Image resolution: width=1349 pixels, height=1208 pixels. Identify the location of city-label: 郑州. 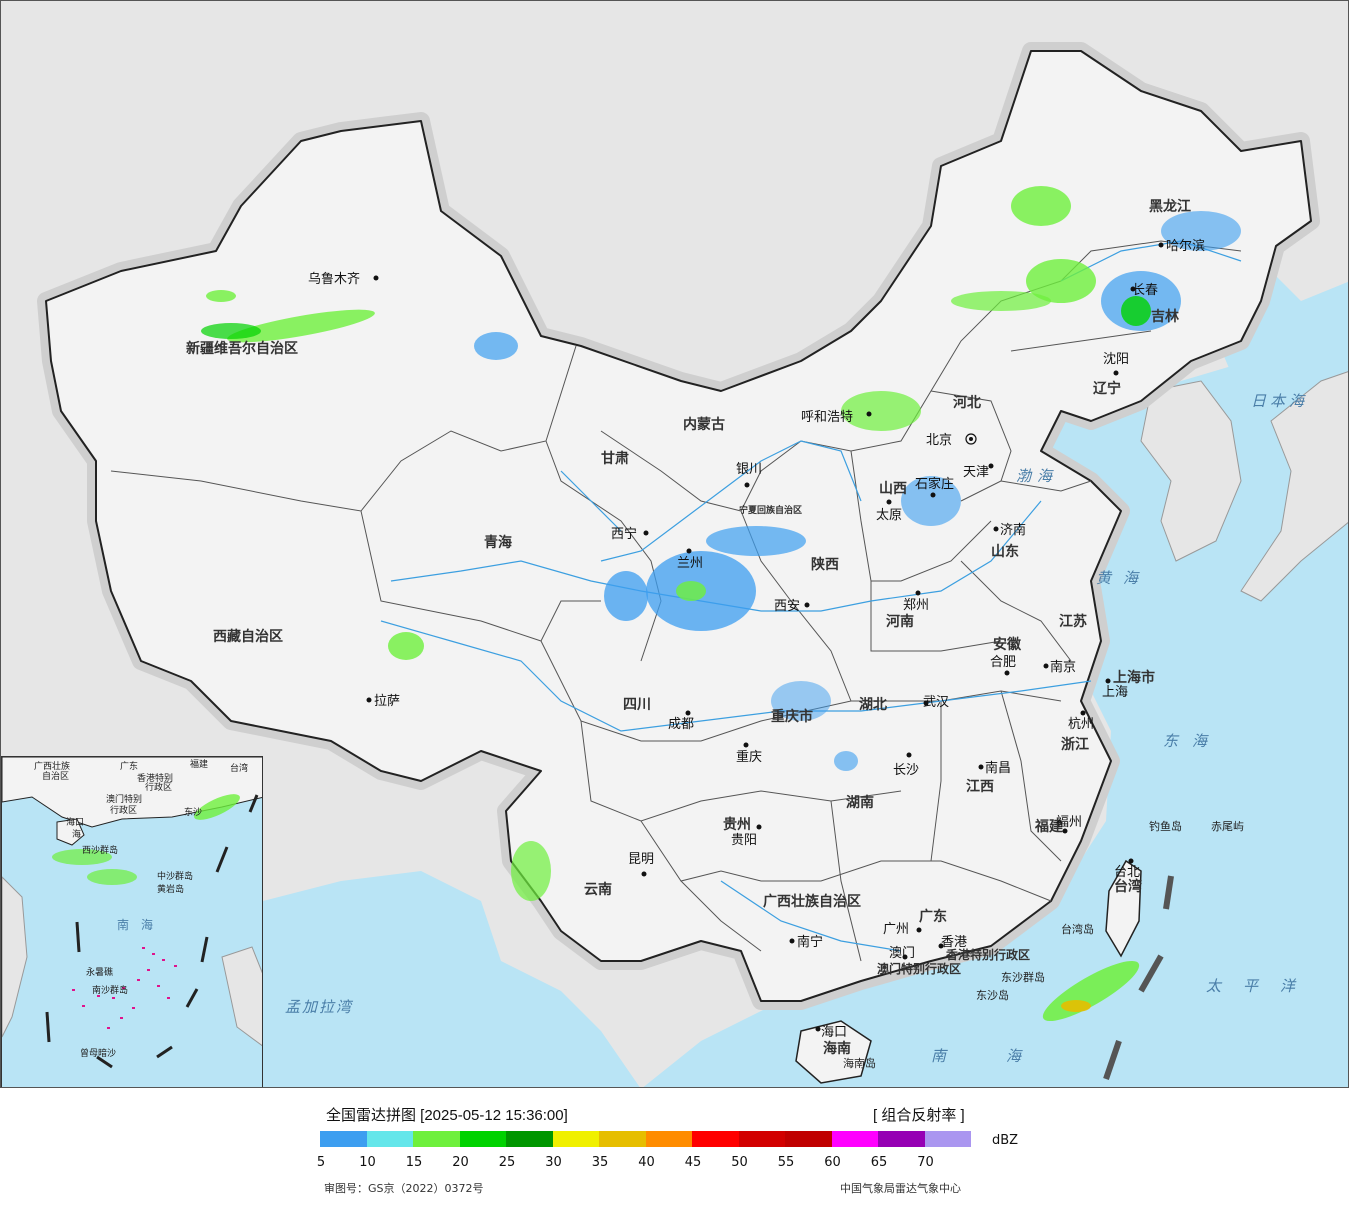
(916, 605).